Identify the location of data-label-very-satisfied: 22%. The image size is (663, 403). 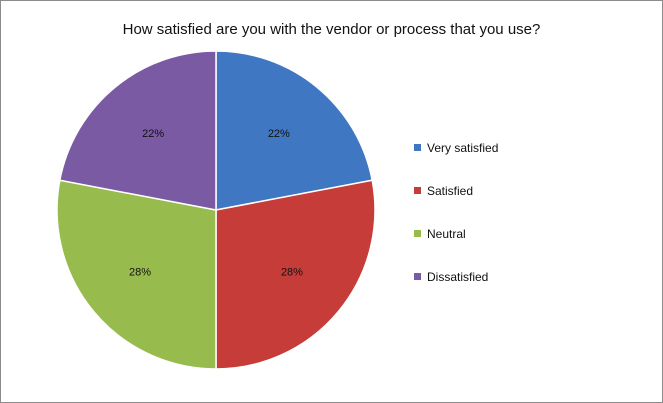
(279, 134).